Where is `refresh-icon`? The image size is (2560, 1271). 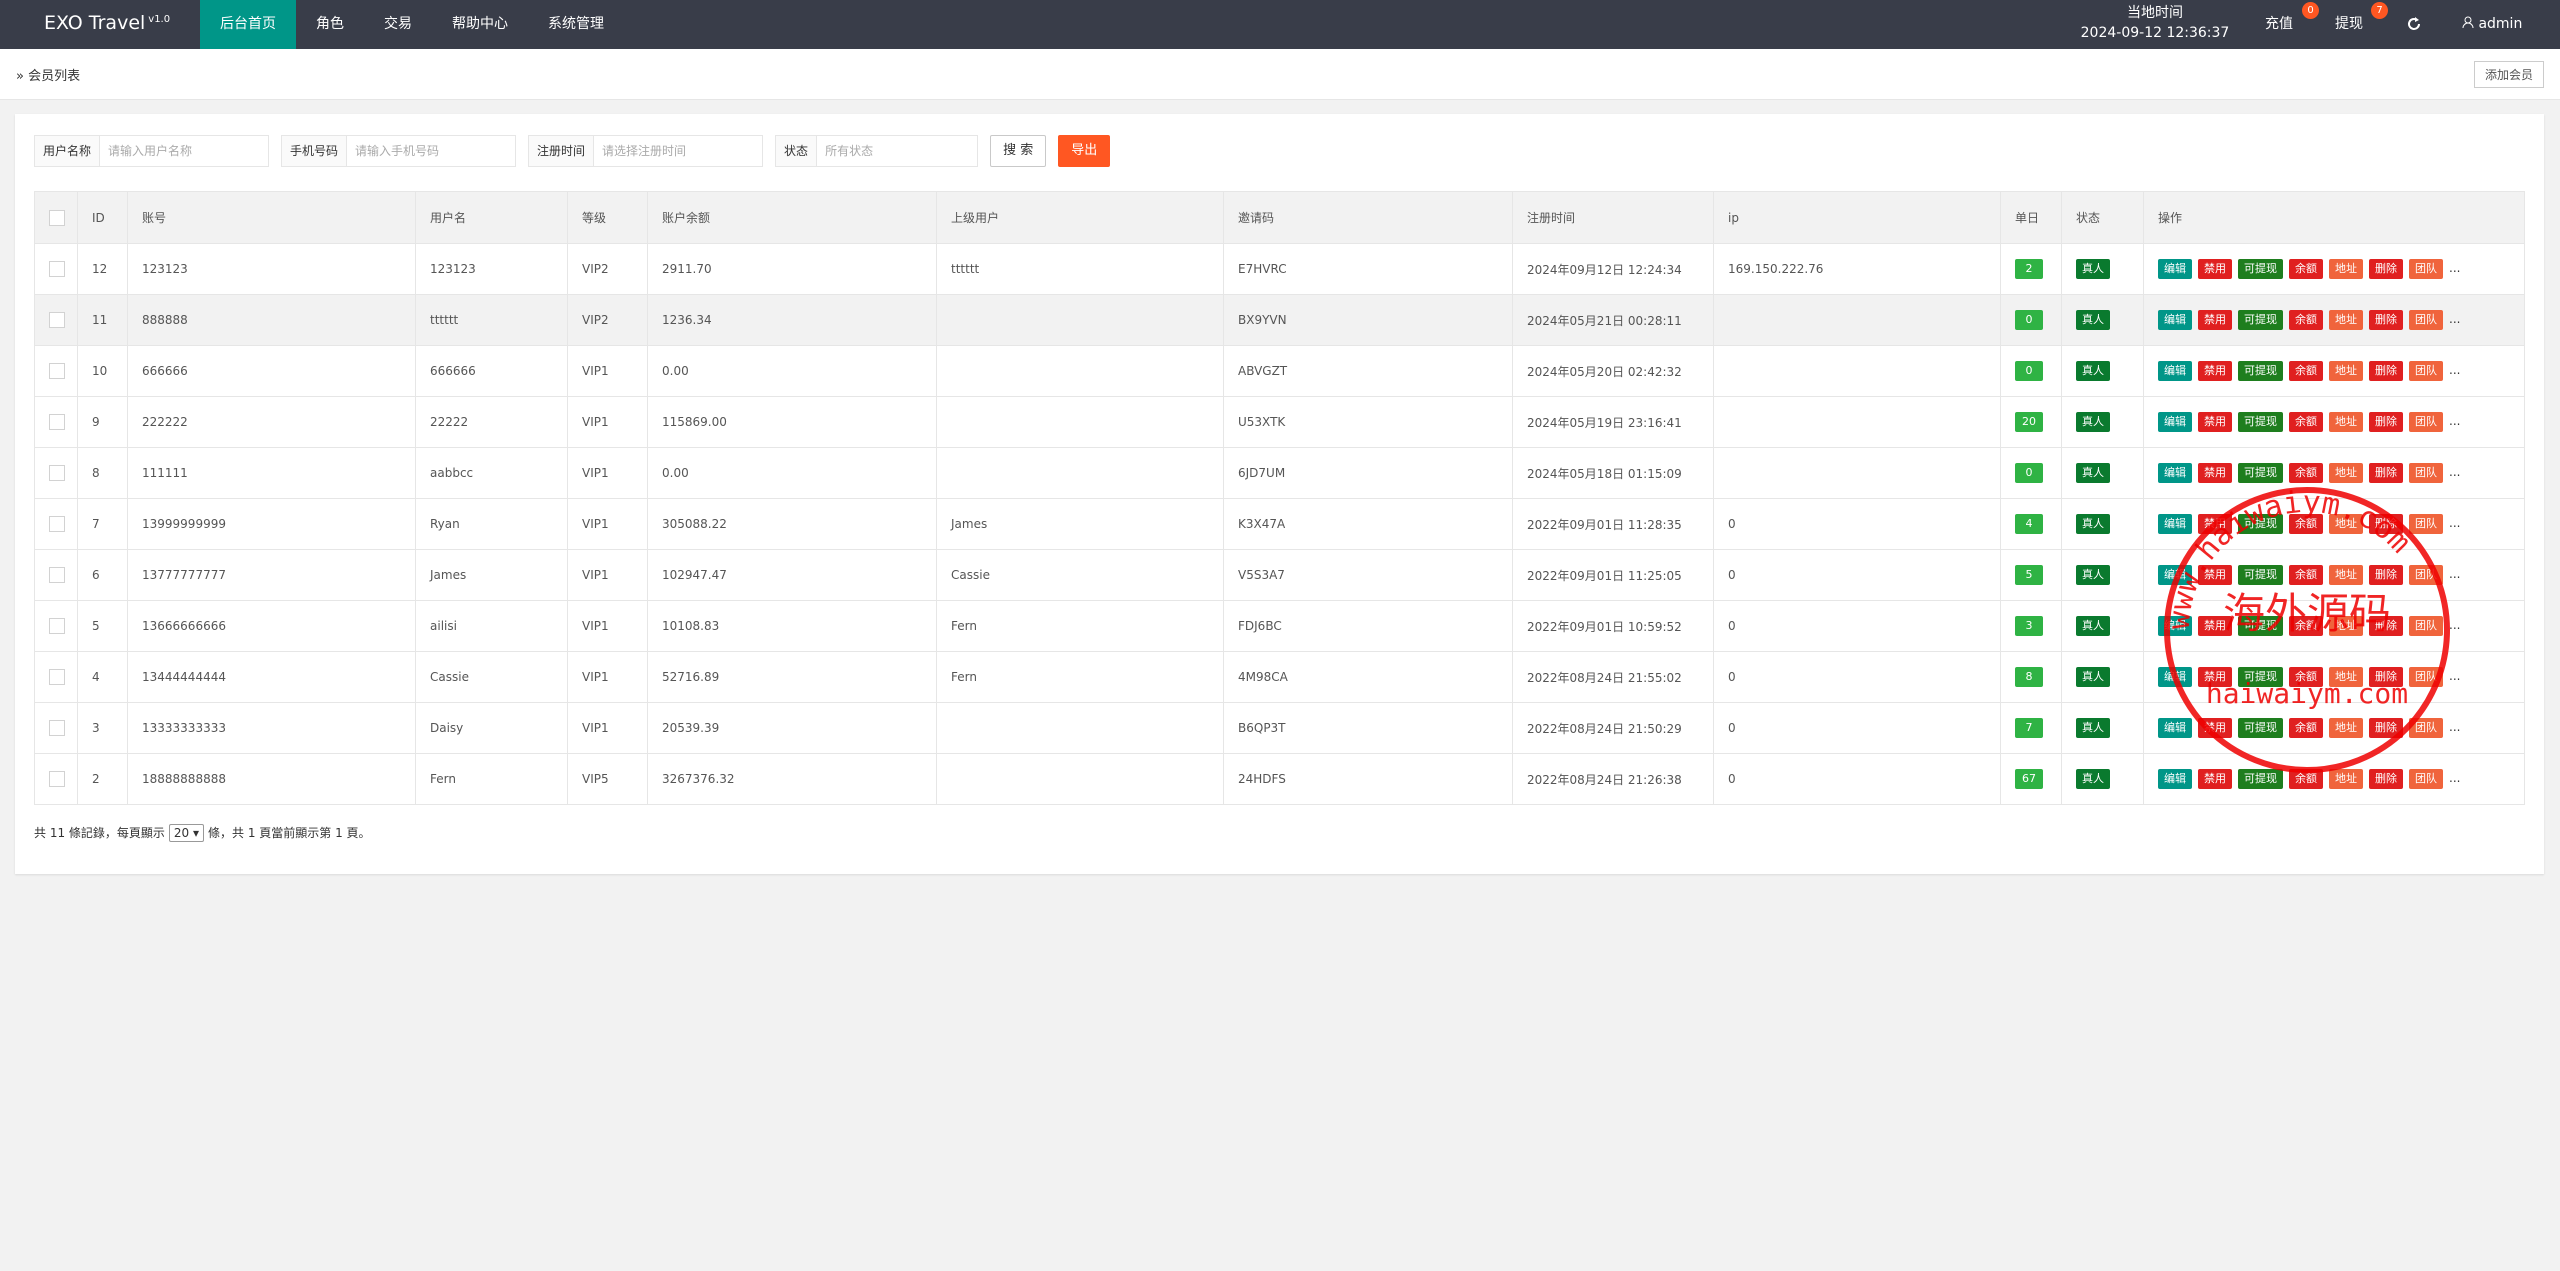
refresh-icon is located at coordinates (2414, 24).